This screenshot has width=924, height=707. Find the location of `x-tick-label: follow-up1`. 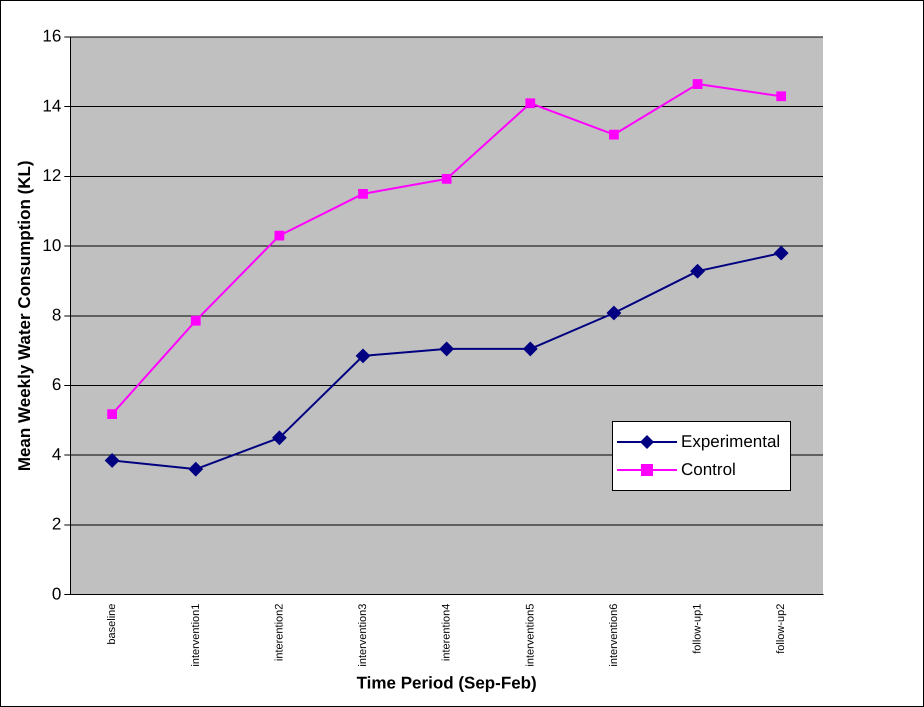

x-tick-label: follow-up1 is located at coordinates (698, 629).